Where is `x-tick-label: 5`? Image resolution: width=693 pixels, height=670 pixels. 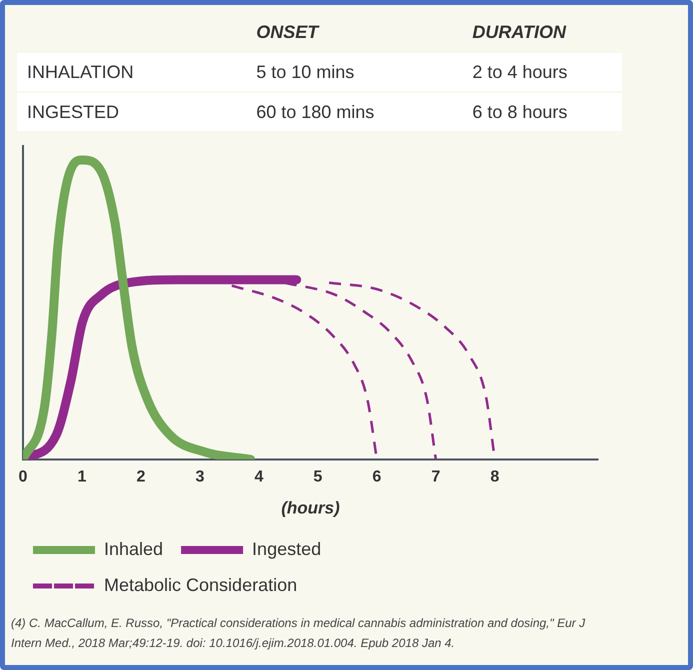 x-tick-label: 5 is located at coordinates (317, 477).